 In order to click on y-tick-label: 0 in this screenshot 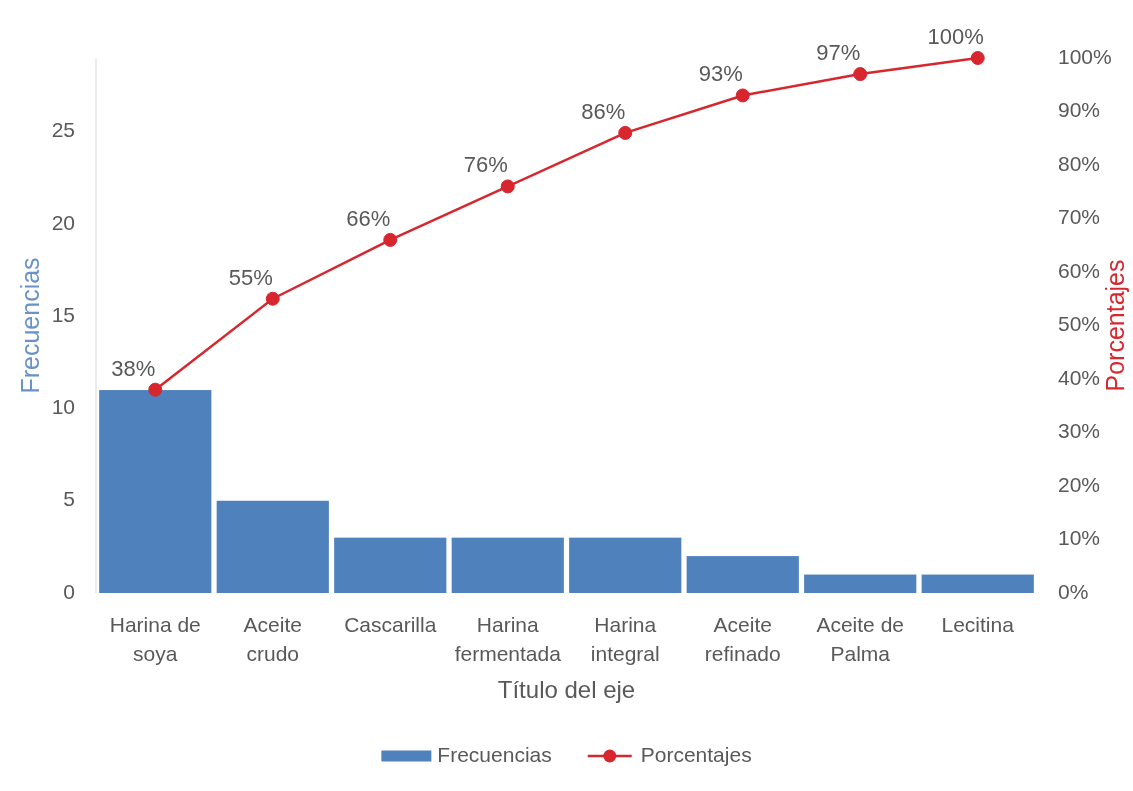, I will do `click(69, 591)`.